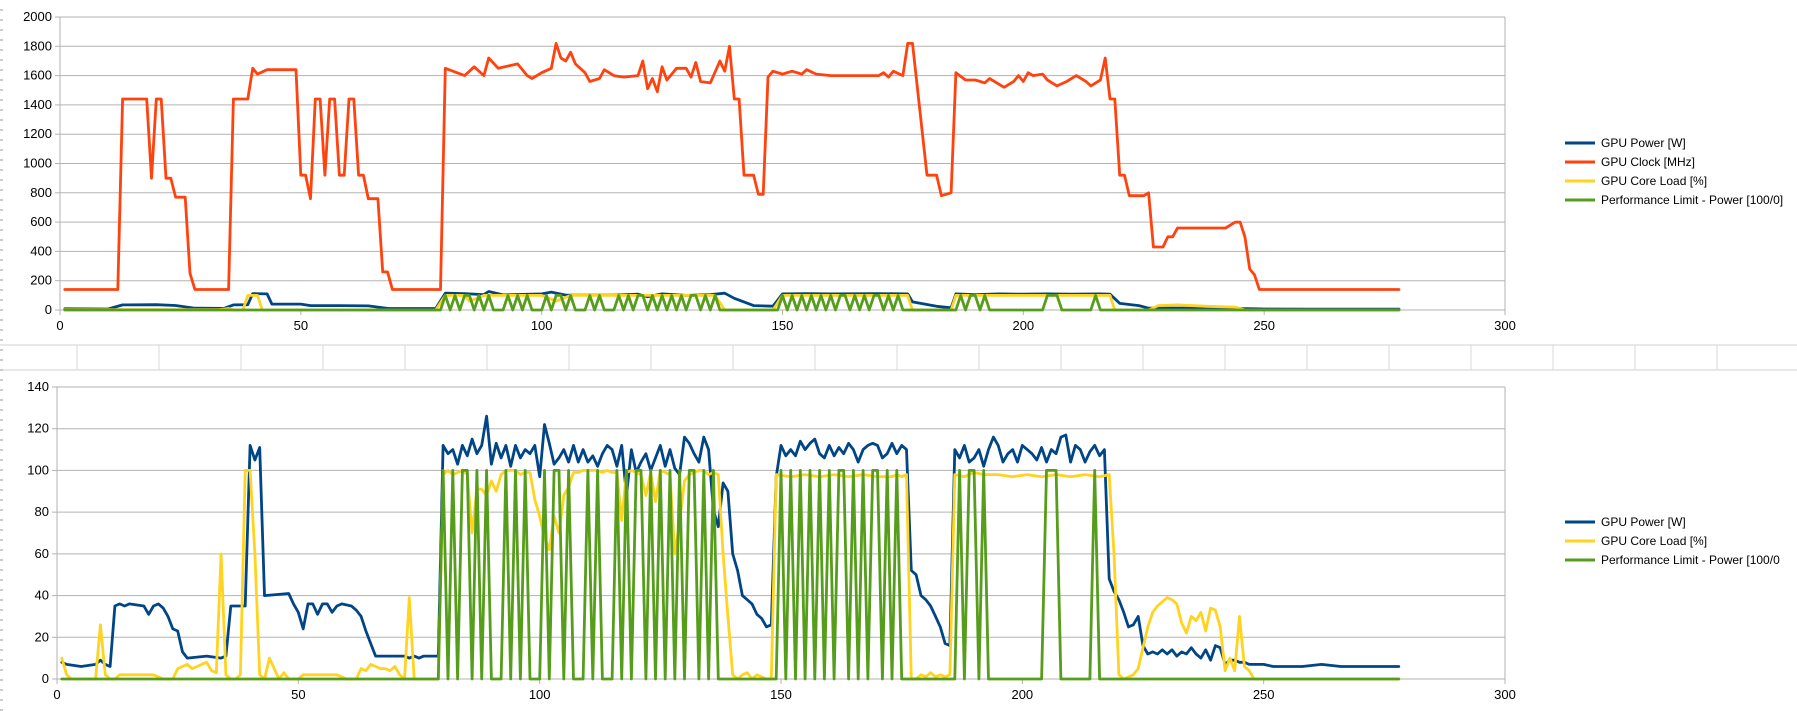  Describe the element at coordinates (41, 192) in the screenshot. I see `y-tick-label: 800` at that location.